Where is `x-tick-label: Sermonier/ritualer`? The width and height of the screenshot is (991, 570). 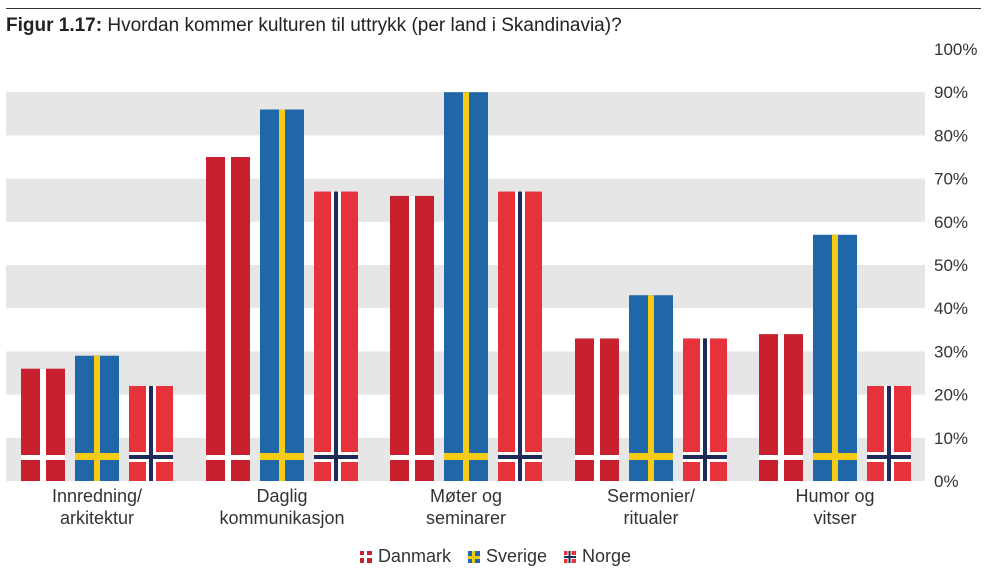 x-tick-label: Sermonier/ritualer is located at coordinates (651, 507).